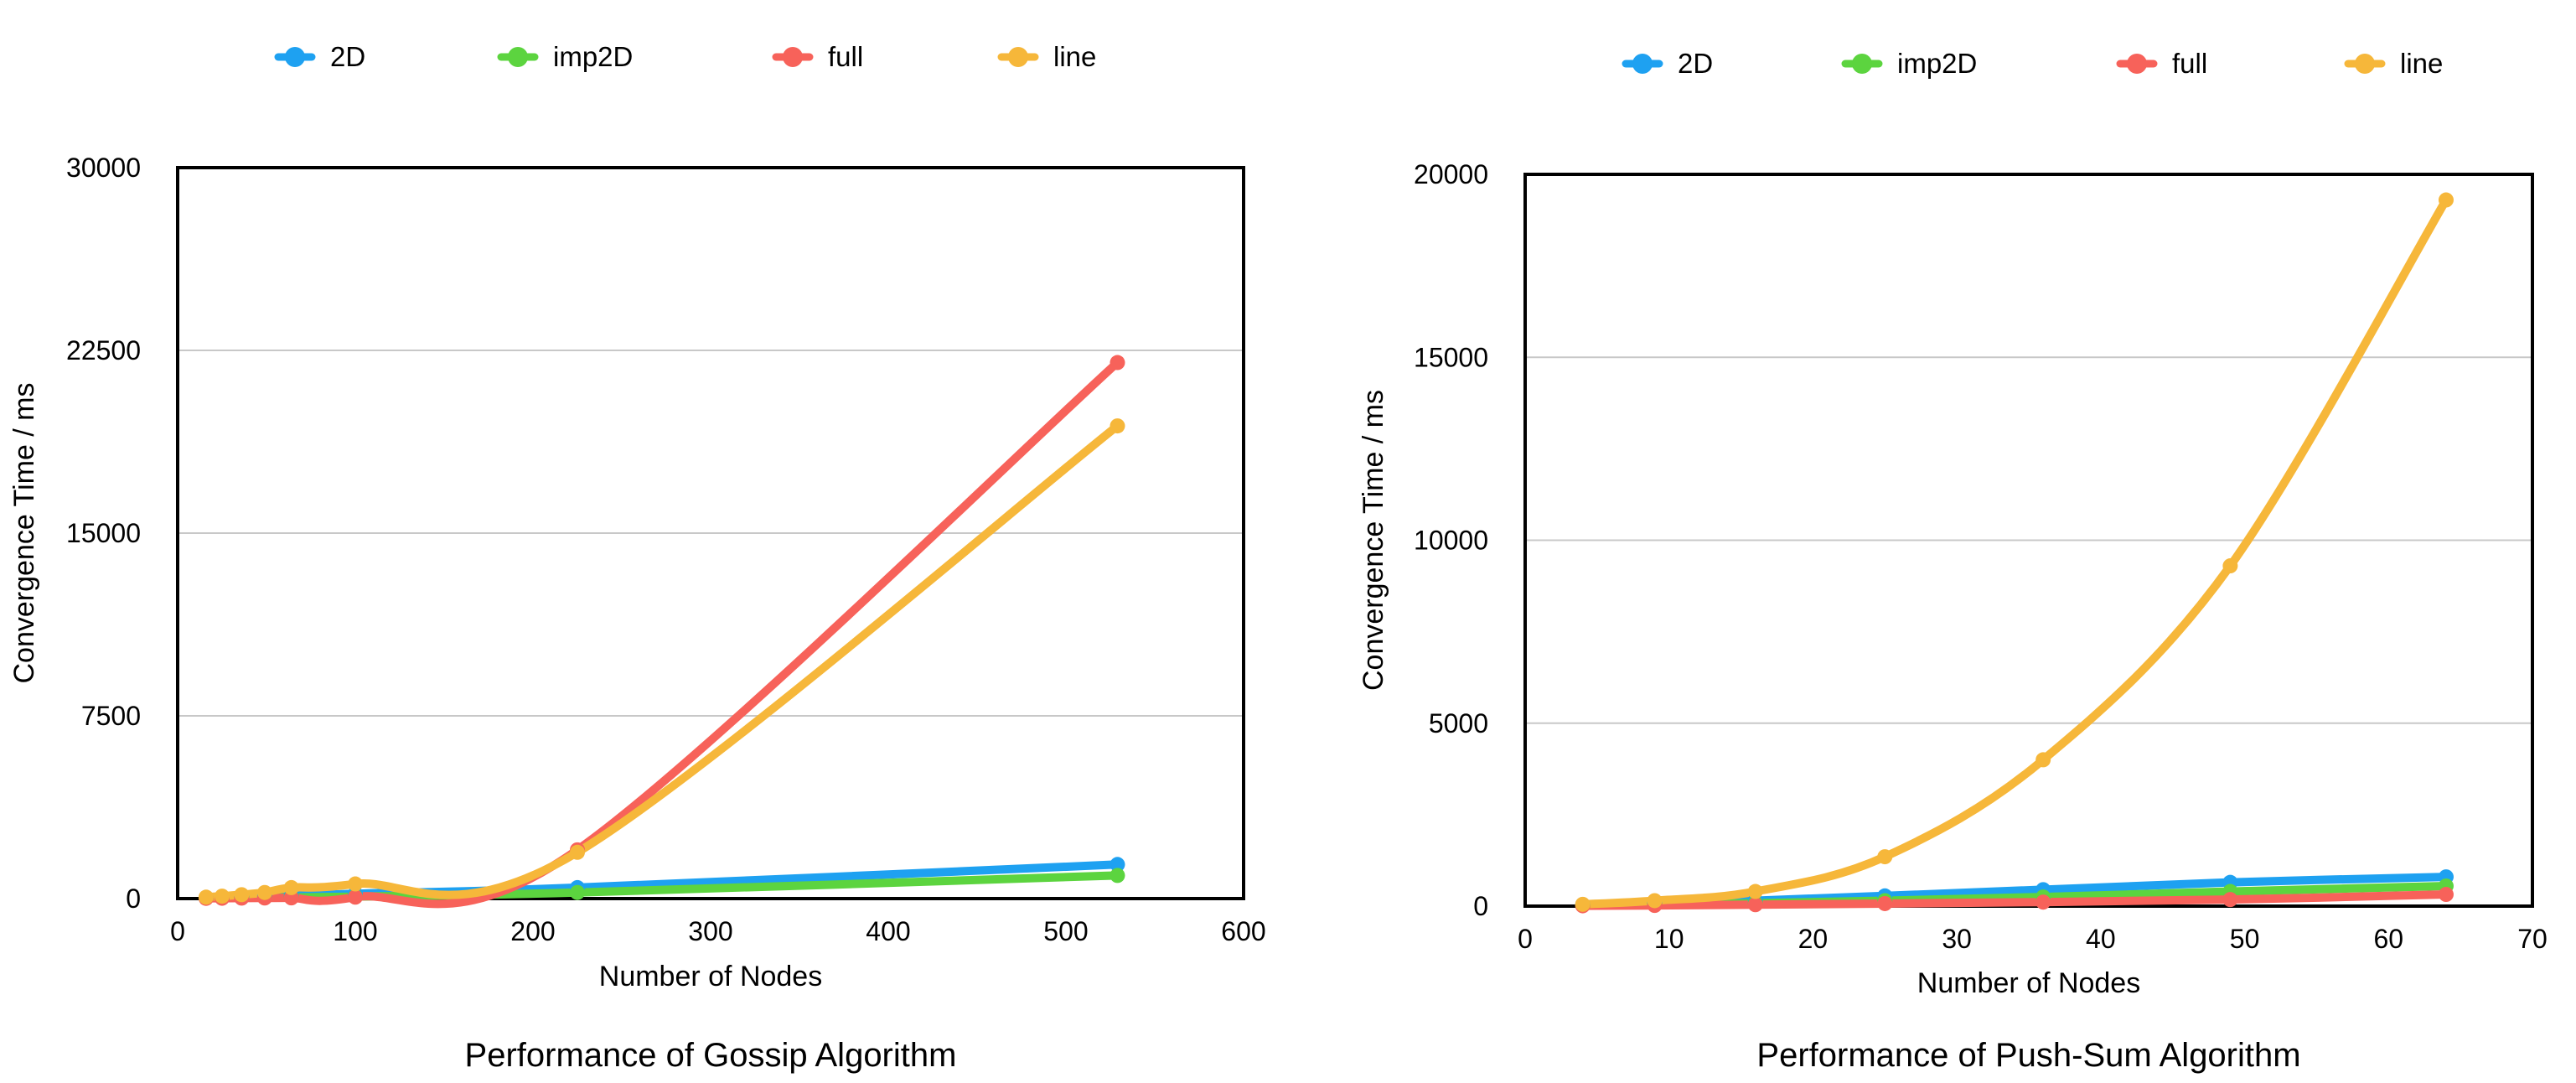 The image size is (2576, 1083). Describe the element at coordinates (532, 931) in the screenshot. I see `x-tick-label: 200` at that location.